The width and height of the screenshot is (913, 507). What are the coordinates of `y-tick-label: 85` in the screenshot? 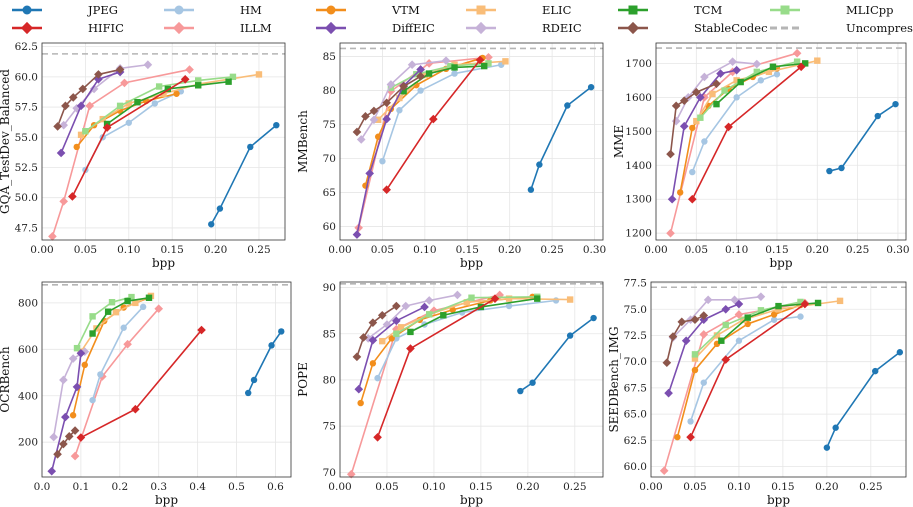 It's located at (329, 334).